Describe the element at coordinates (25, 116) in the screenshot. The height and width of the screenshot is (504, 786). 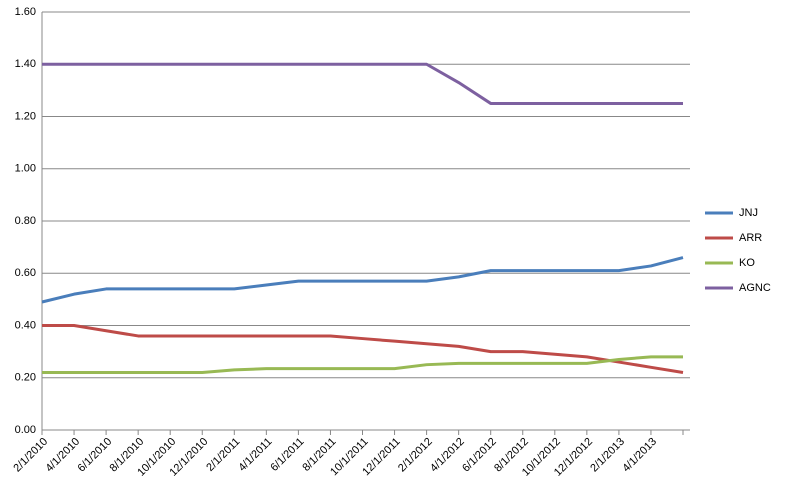
I see `y-tick-label: 1.20` at that location.